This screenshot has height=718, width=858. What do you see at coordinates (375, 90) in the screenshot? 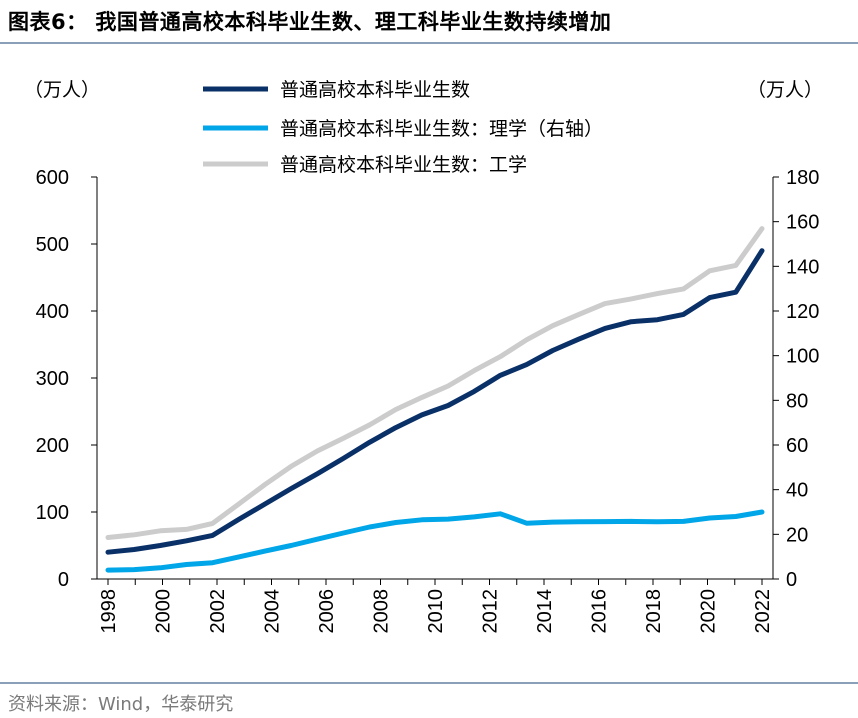
I see `legend-label-1: 普通高校本科毕业生数` at bounding box center [375, 90].